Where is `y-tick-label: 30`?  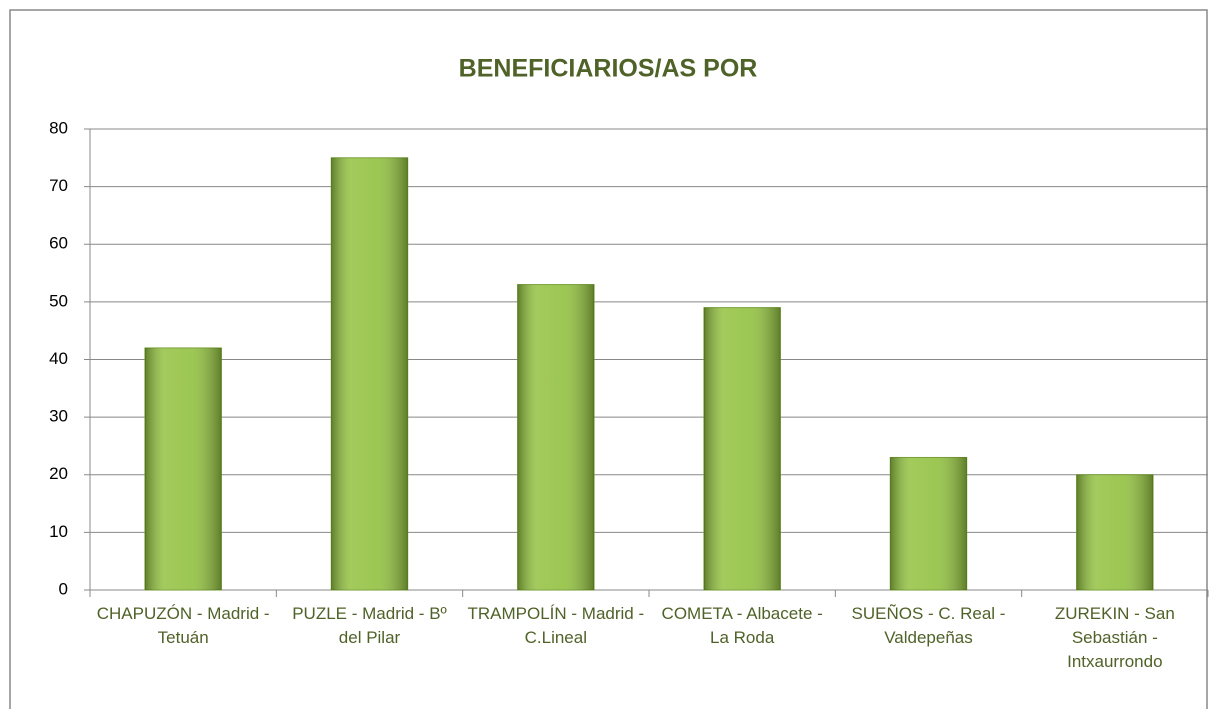 y-tick-label: 30 is located at coordinates (58, 416).